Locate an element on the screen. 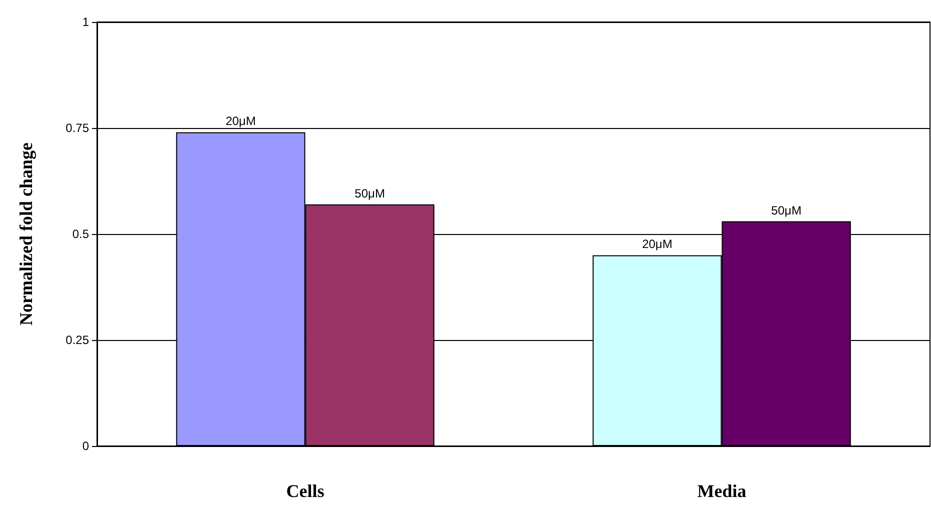 This screenshot has width=931, height=520. y-axis-title: Normalized fold change is located at coordinates (26, 234).